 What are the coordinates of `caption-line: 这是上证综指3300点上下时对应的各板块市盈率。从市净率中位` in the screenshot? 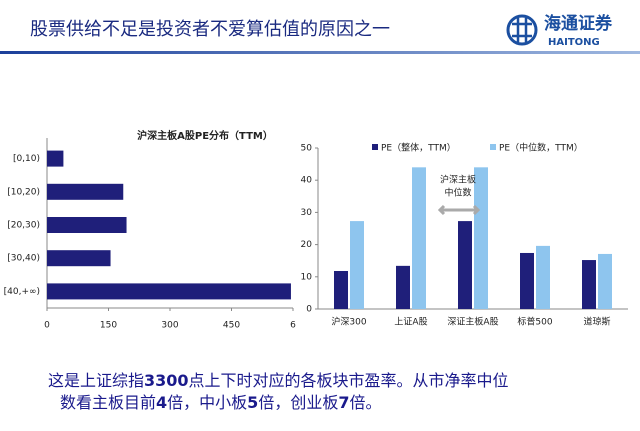 It's located at (278, 381).